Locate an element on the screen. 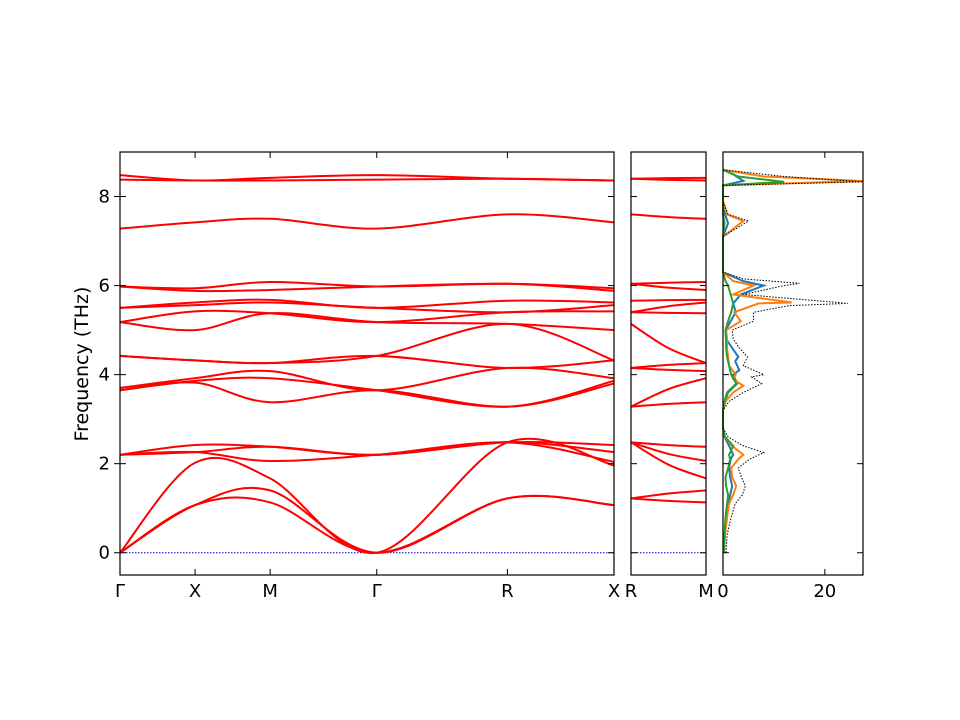 The width and height of the screenshot is (960, 720). partial-dos-line is located at coordinates (745, 360).